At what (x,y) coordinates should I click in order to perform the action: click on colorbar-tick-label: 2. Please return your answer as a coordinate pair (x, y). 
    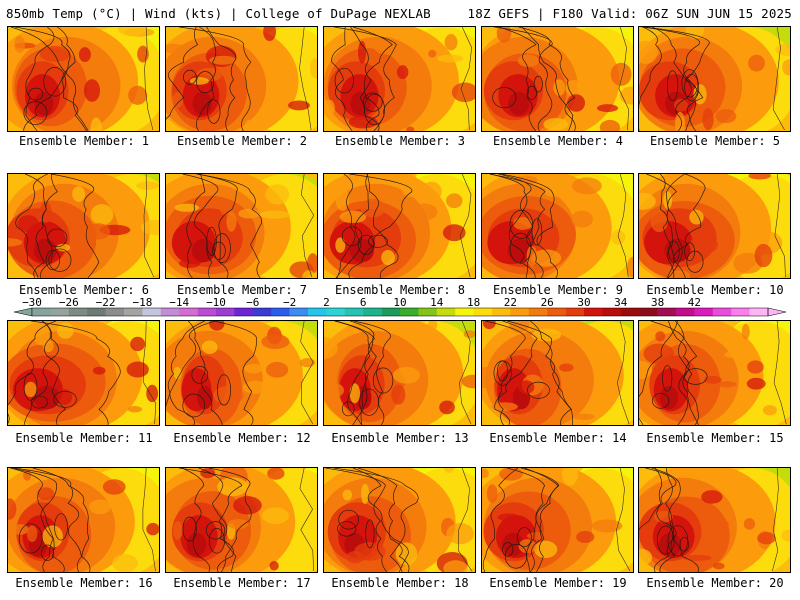
    Looking at the image, I should click on (326, 303).